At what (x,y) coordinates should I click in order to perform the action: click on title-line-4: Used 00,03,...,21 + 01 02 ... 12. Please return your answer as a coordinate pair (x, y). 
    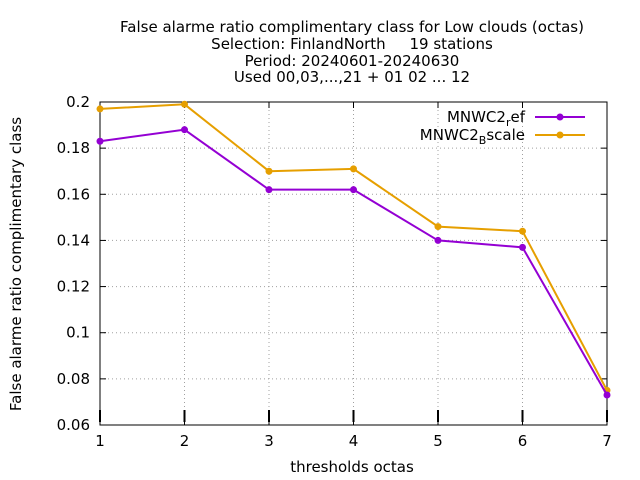
    Looking at the image, I should click on (352, 77).